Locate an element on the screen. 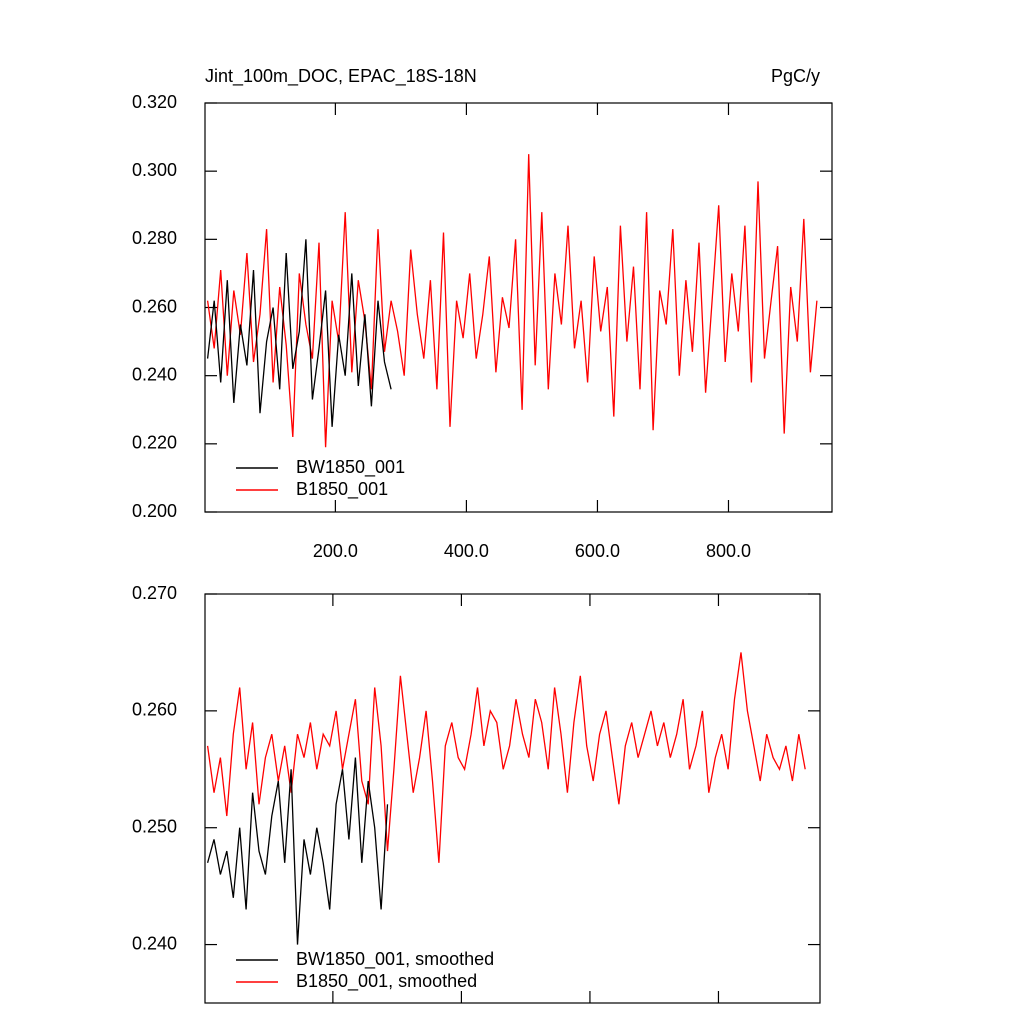 This screenshot has height=1024, width=1024. y-tick-label: 0.220 is located at coordinates (154, 443).